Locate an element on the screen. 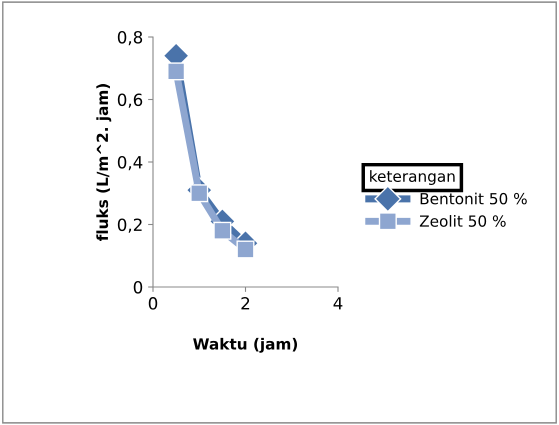 This screenshot has width=559, height=425. legend-title: keterangan is located at coordinates (412, 177).